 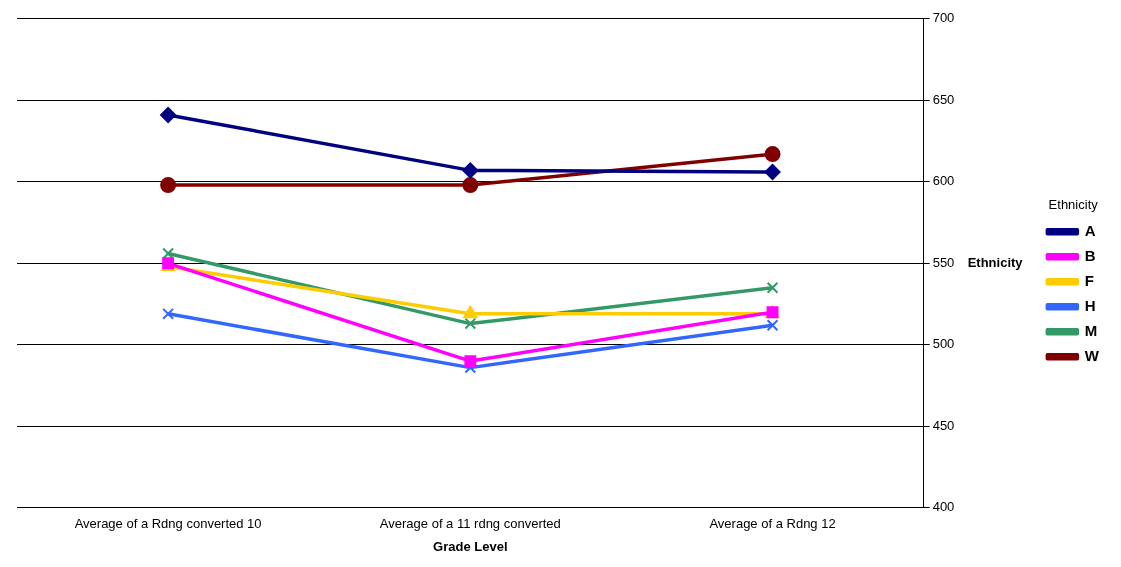 What do you see at coordinates (470, 546) in the screenshot?
I see `x-axis-title: Grade Level` at bounding box center [470, 546].